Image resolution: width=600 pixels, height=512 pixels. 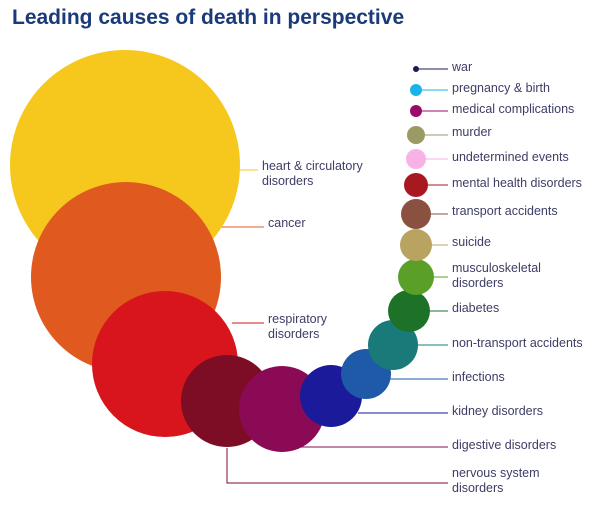 I want to click on label-mental-health-disorders: mental health disorders, so click(x=517, y=183).